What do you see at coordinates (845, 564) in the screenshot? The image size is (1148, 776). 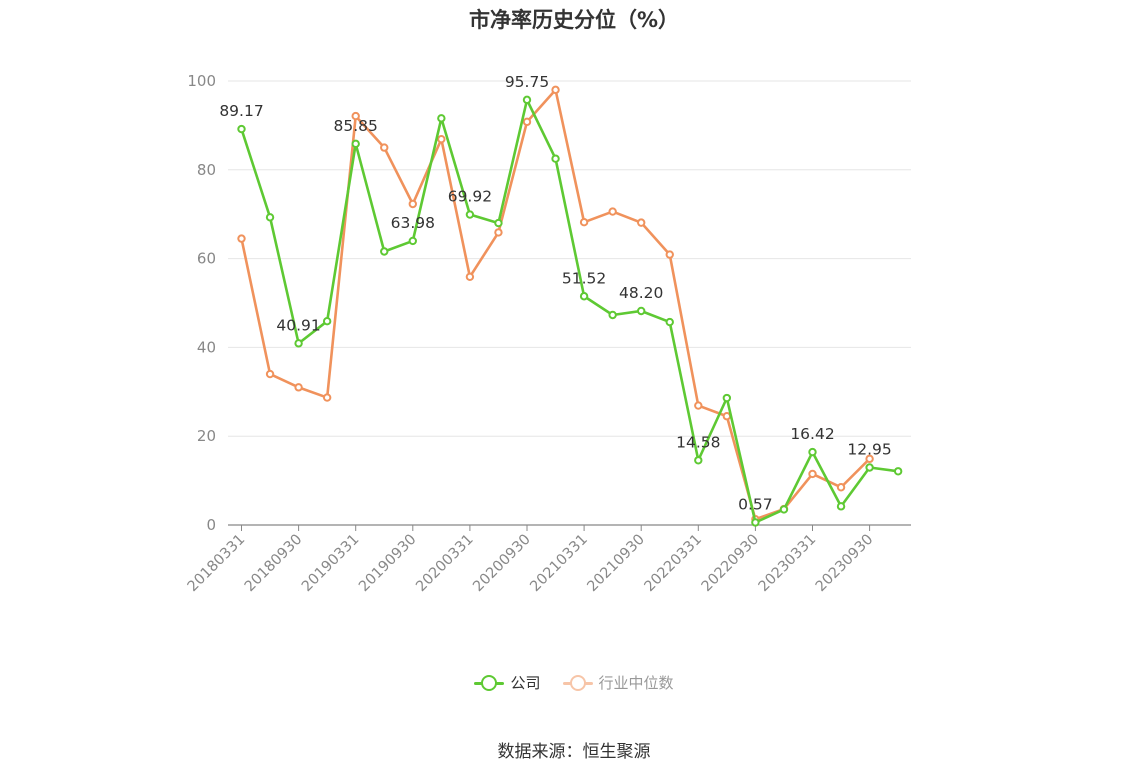 I see `x-tick-label: 20230930` at bounding box center [845, 564].